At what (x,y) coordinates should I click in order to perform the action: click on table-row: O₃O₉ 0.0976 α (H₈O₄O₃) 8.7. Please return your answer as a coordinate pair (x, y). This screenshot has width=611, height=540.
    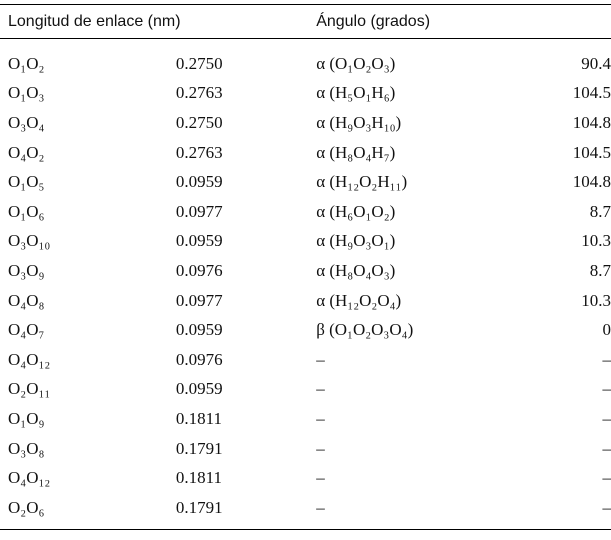
    Looking at the image, I should click on (305, 271).